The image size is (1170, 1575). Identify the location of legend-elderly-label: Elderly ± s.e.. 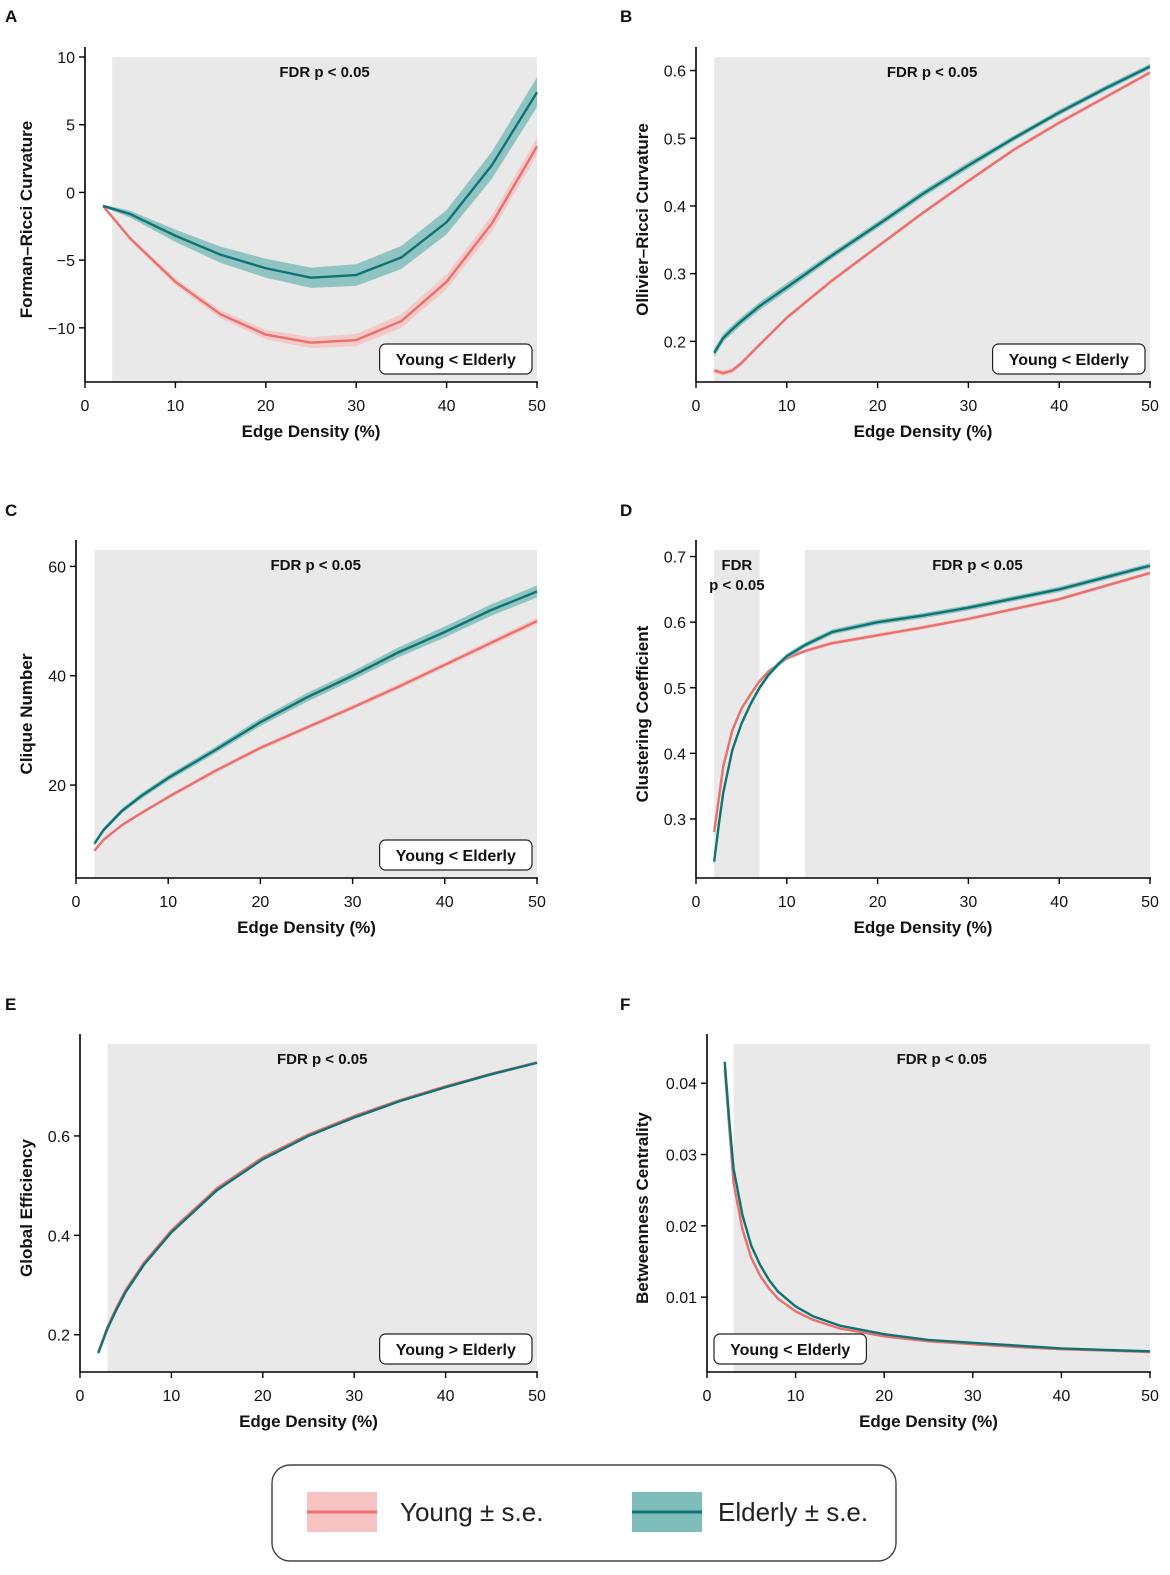
(793, 1512).